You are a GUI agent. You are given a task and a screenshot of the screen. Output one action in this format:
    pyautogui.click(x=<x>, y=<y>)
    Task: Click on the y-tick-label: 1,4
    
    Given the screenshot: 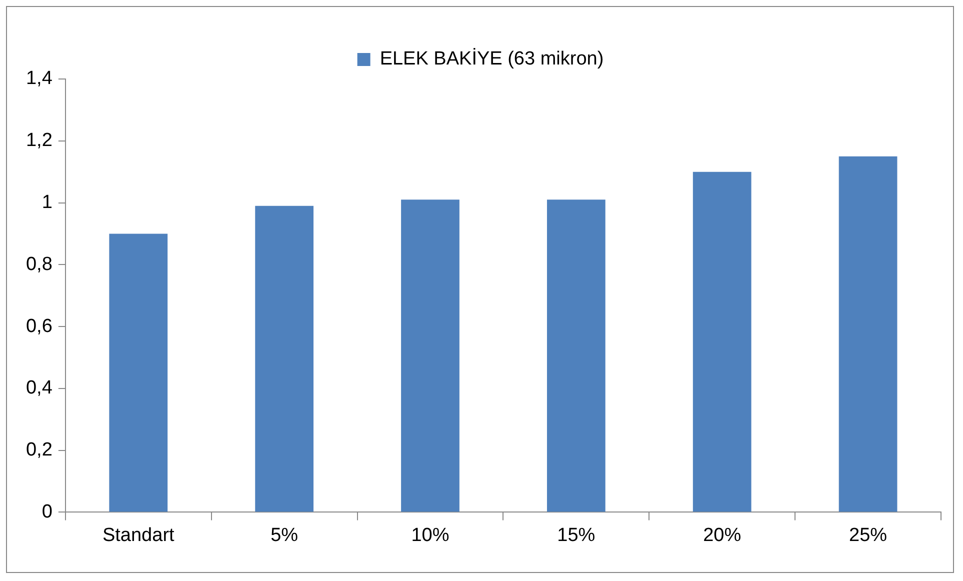 What is the action you would take?
    pyautogui.click(x=39, y=79)
    